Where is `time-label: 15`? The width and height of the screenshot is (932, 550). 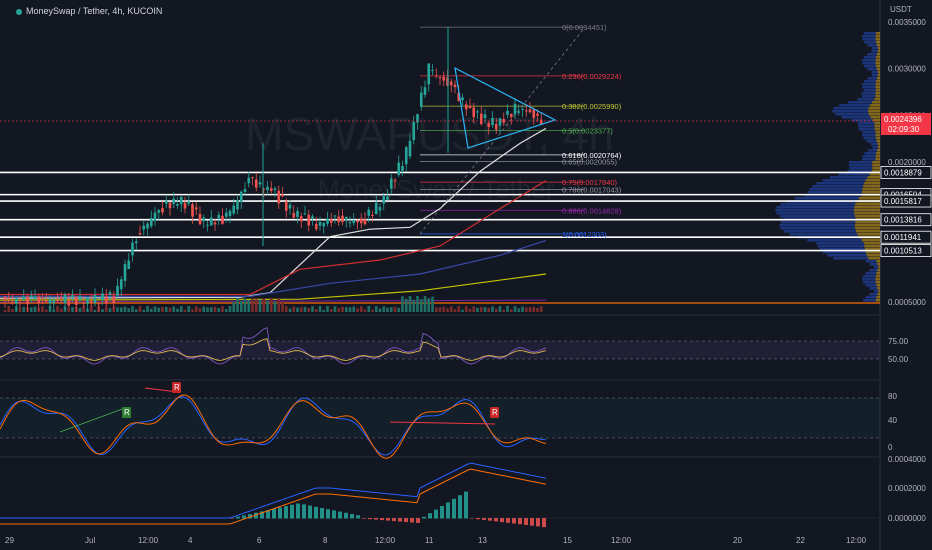
time-label: 15 is located at coordinates (567, 540).